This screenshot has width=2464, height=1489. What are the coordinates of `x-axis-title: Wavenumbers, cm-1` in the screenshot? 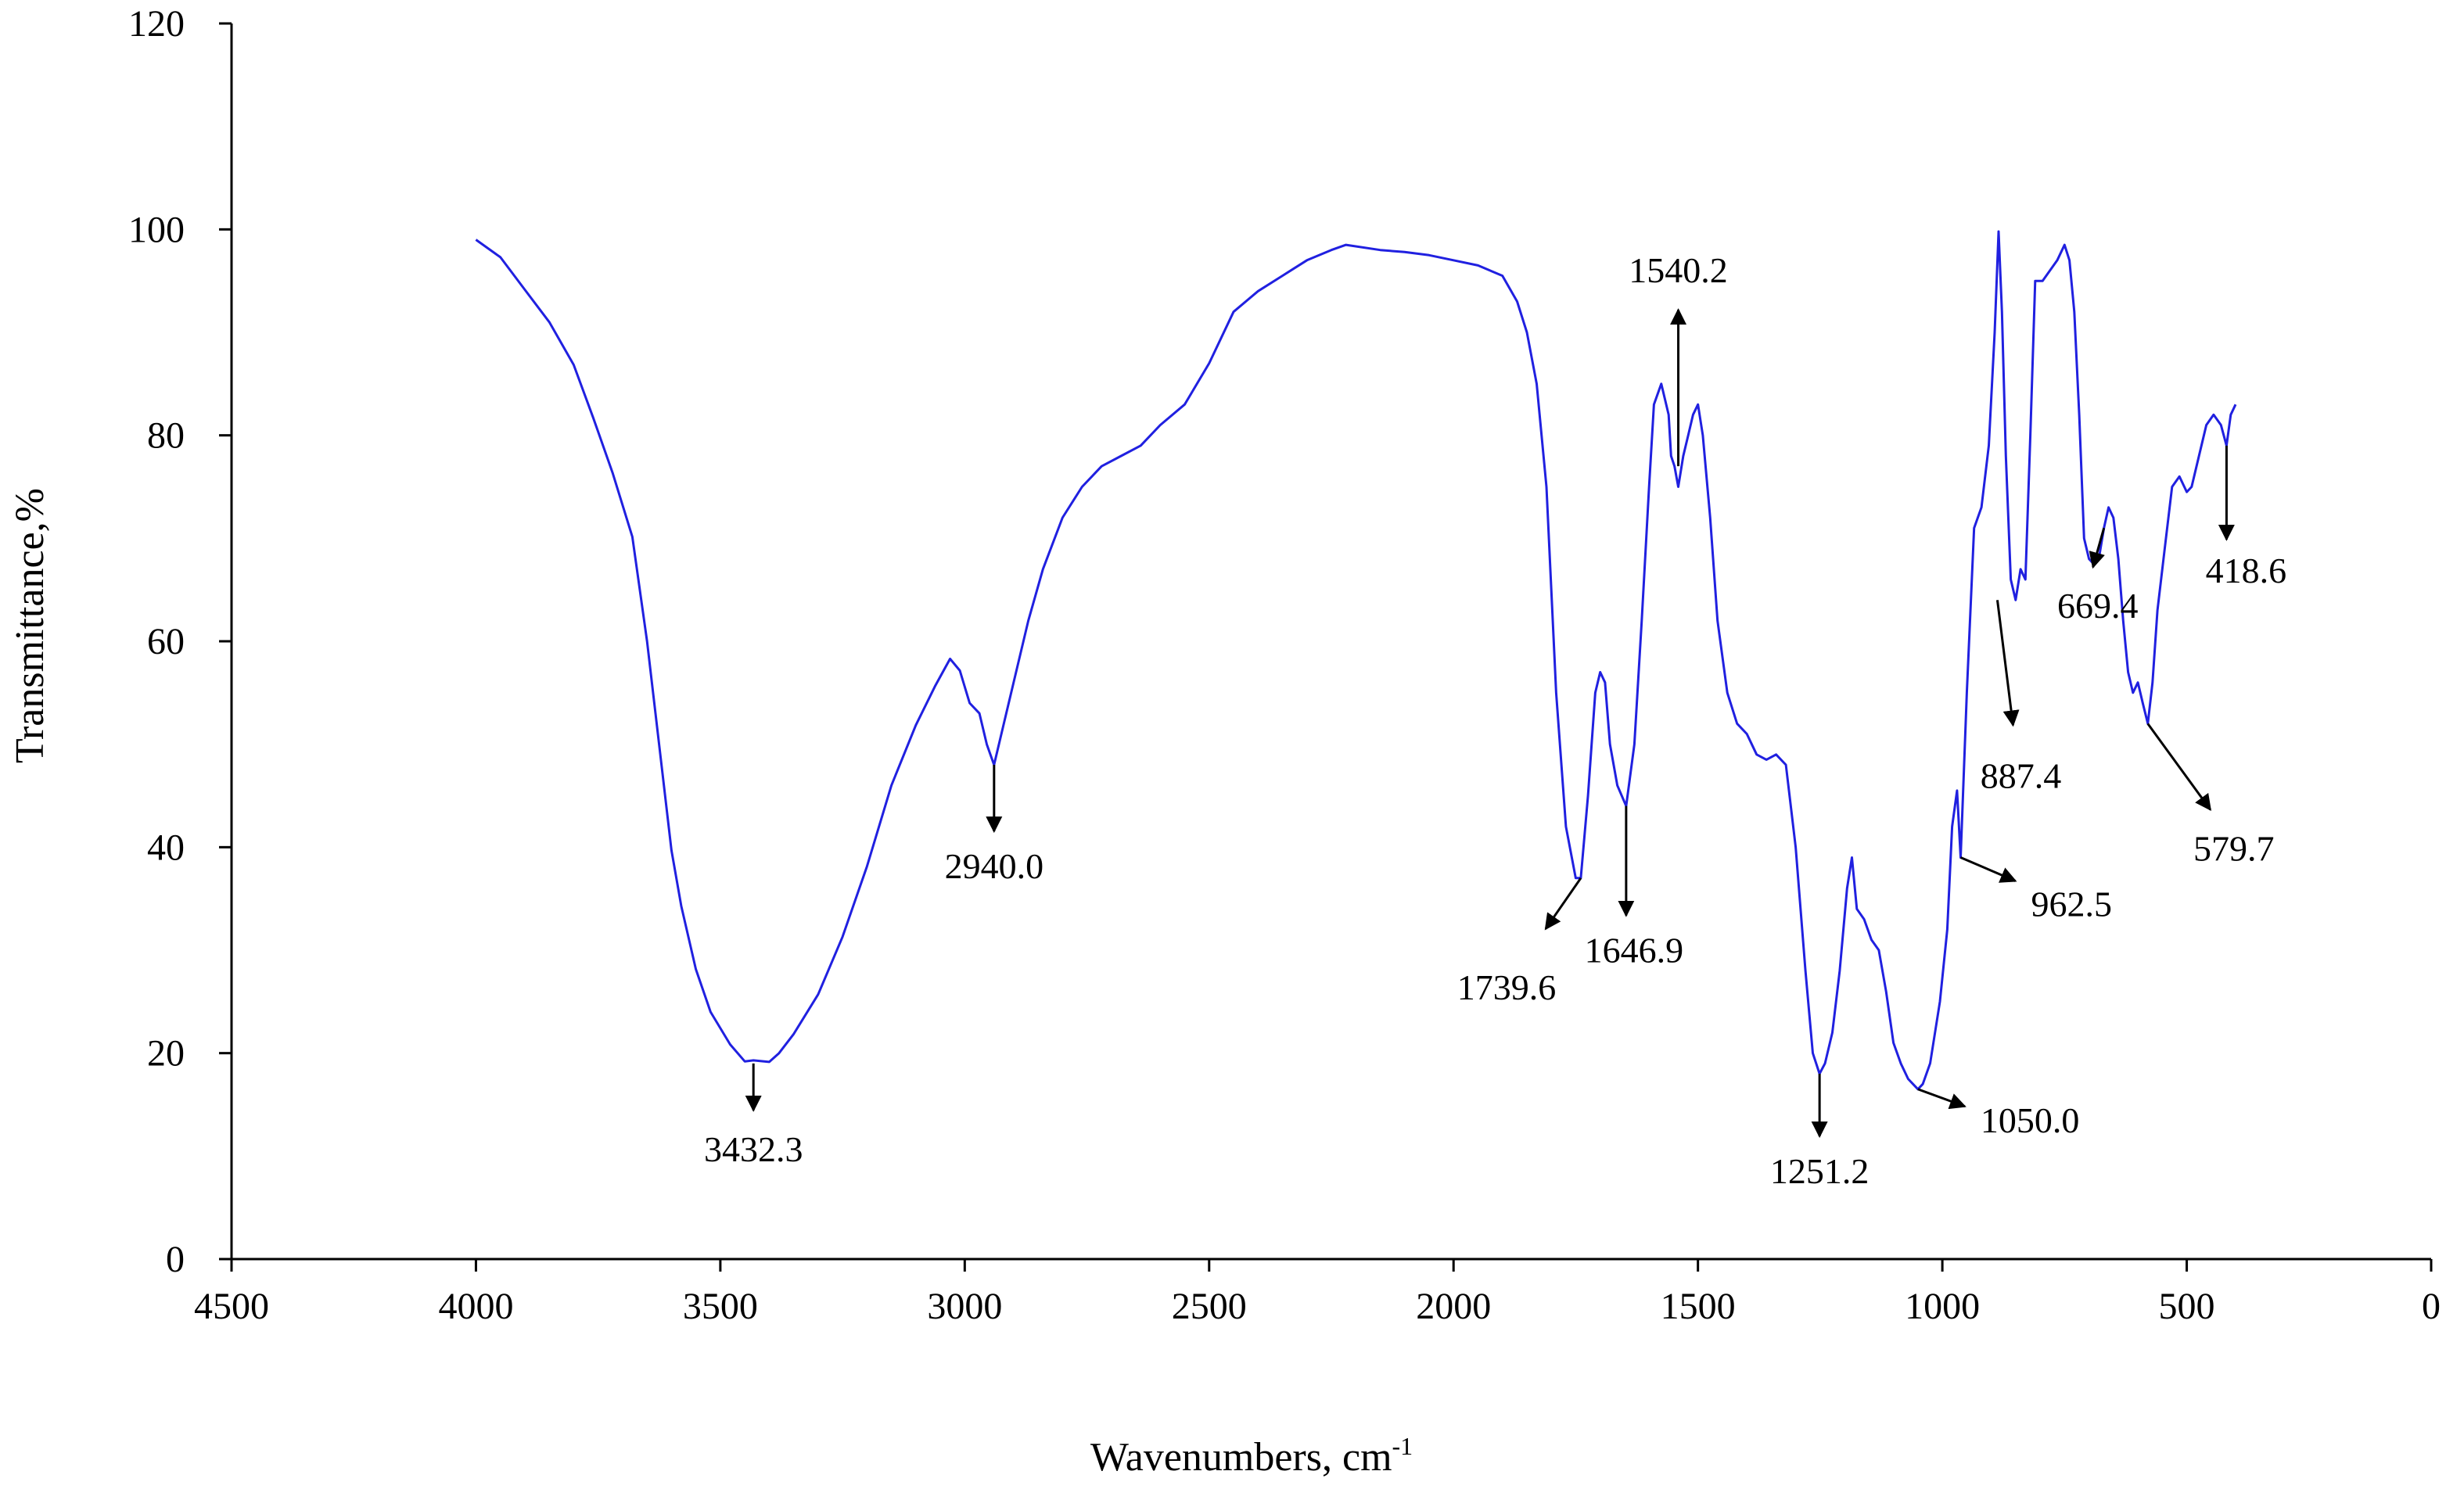 It's located at (1251, 1456).